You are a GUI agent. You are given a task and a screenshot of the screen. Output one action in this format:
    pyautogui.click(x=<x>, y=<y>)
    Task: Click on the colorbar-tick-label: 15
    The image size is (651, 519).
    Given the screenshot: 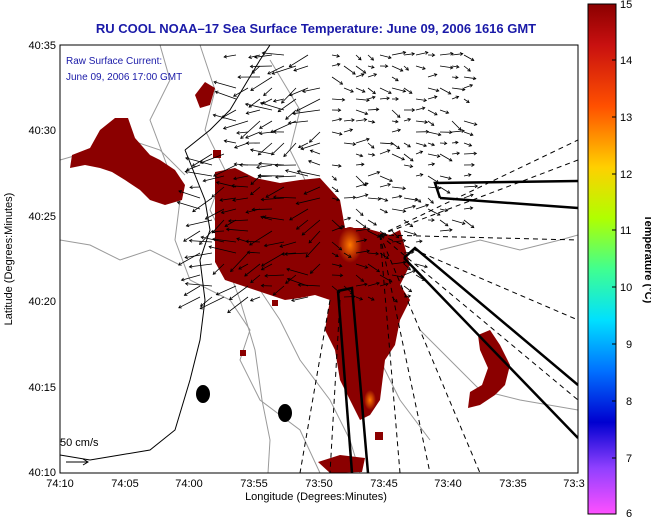 What is the action you would take?
    pyautogui.click(x=626, y=5)
    